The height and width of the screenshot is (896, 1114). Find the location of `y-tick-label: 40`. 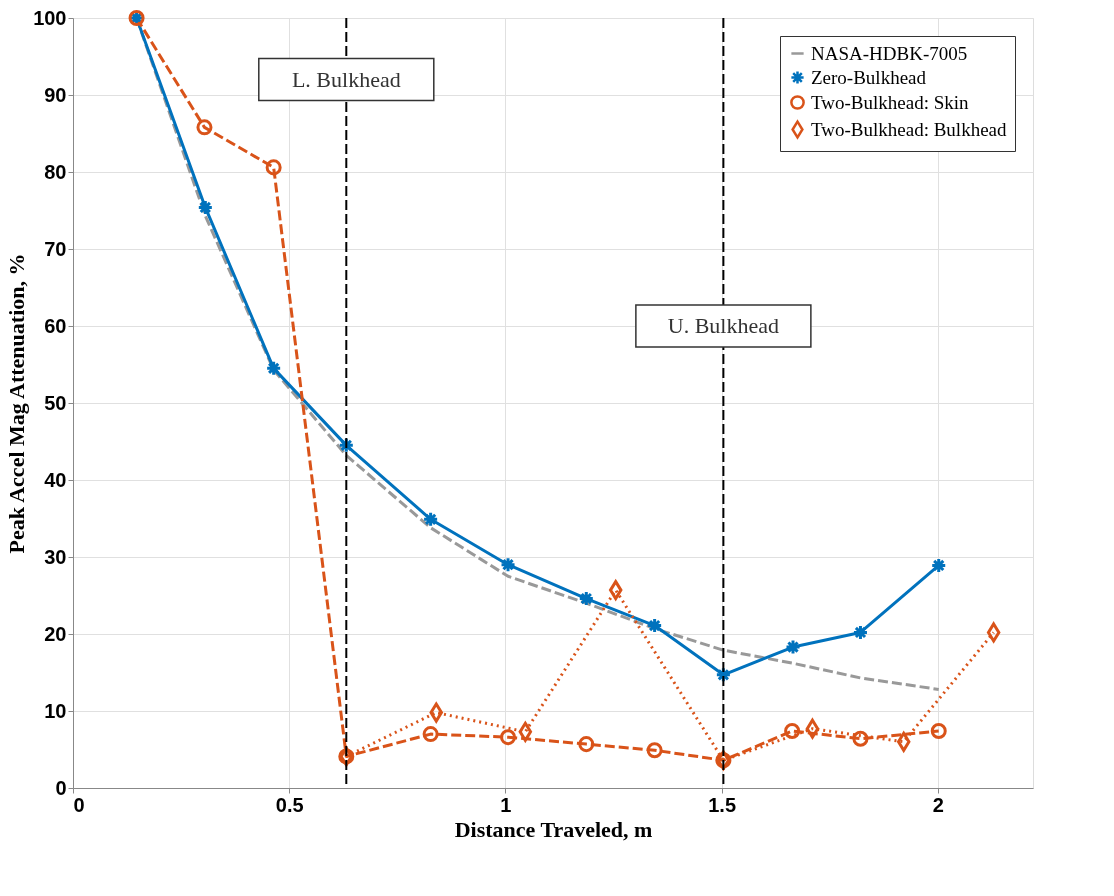

y-tick-label: 40 is located at coordinates (55, 479).